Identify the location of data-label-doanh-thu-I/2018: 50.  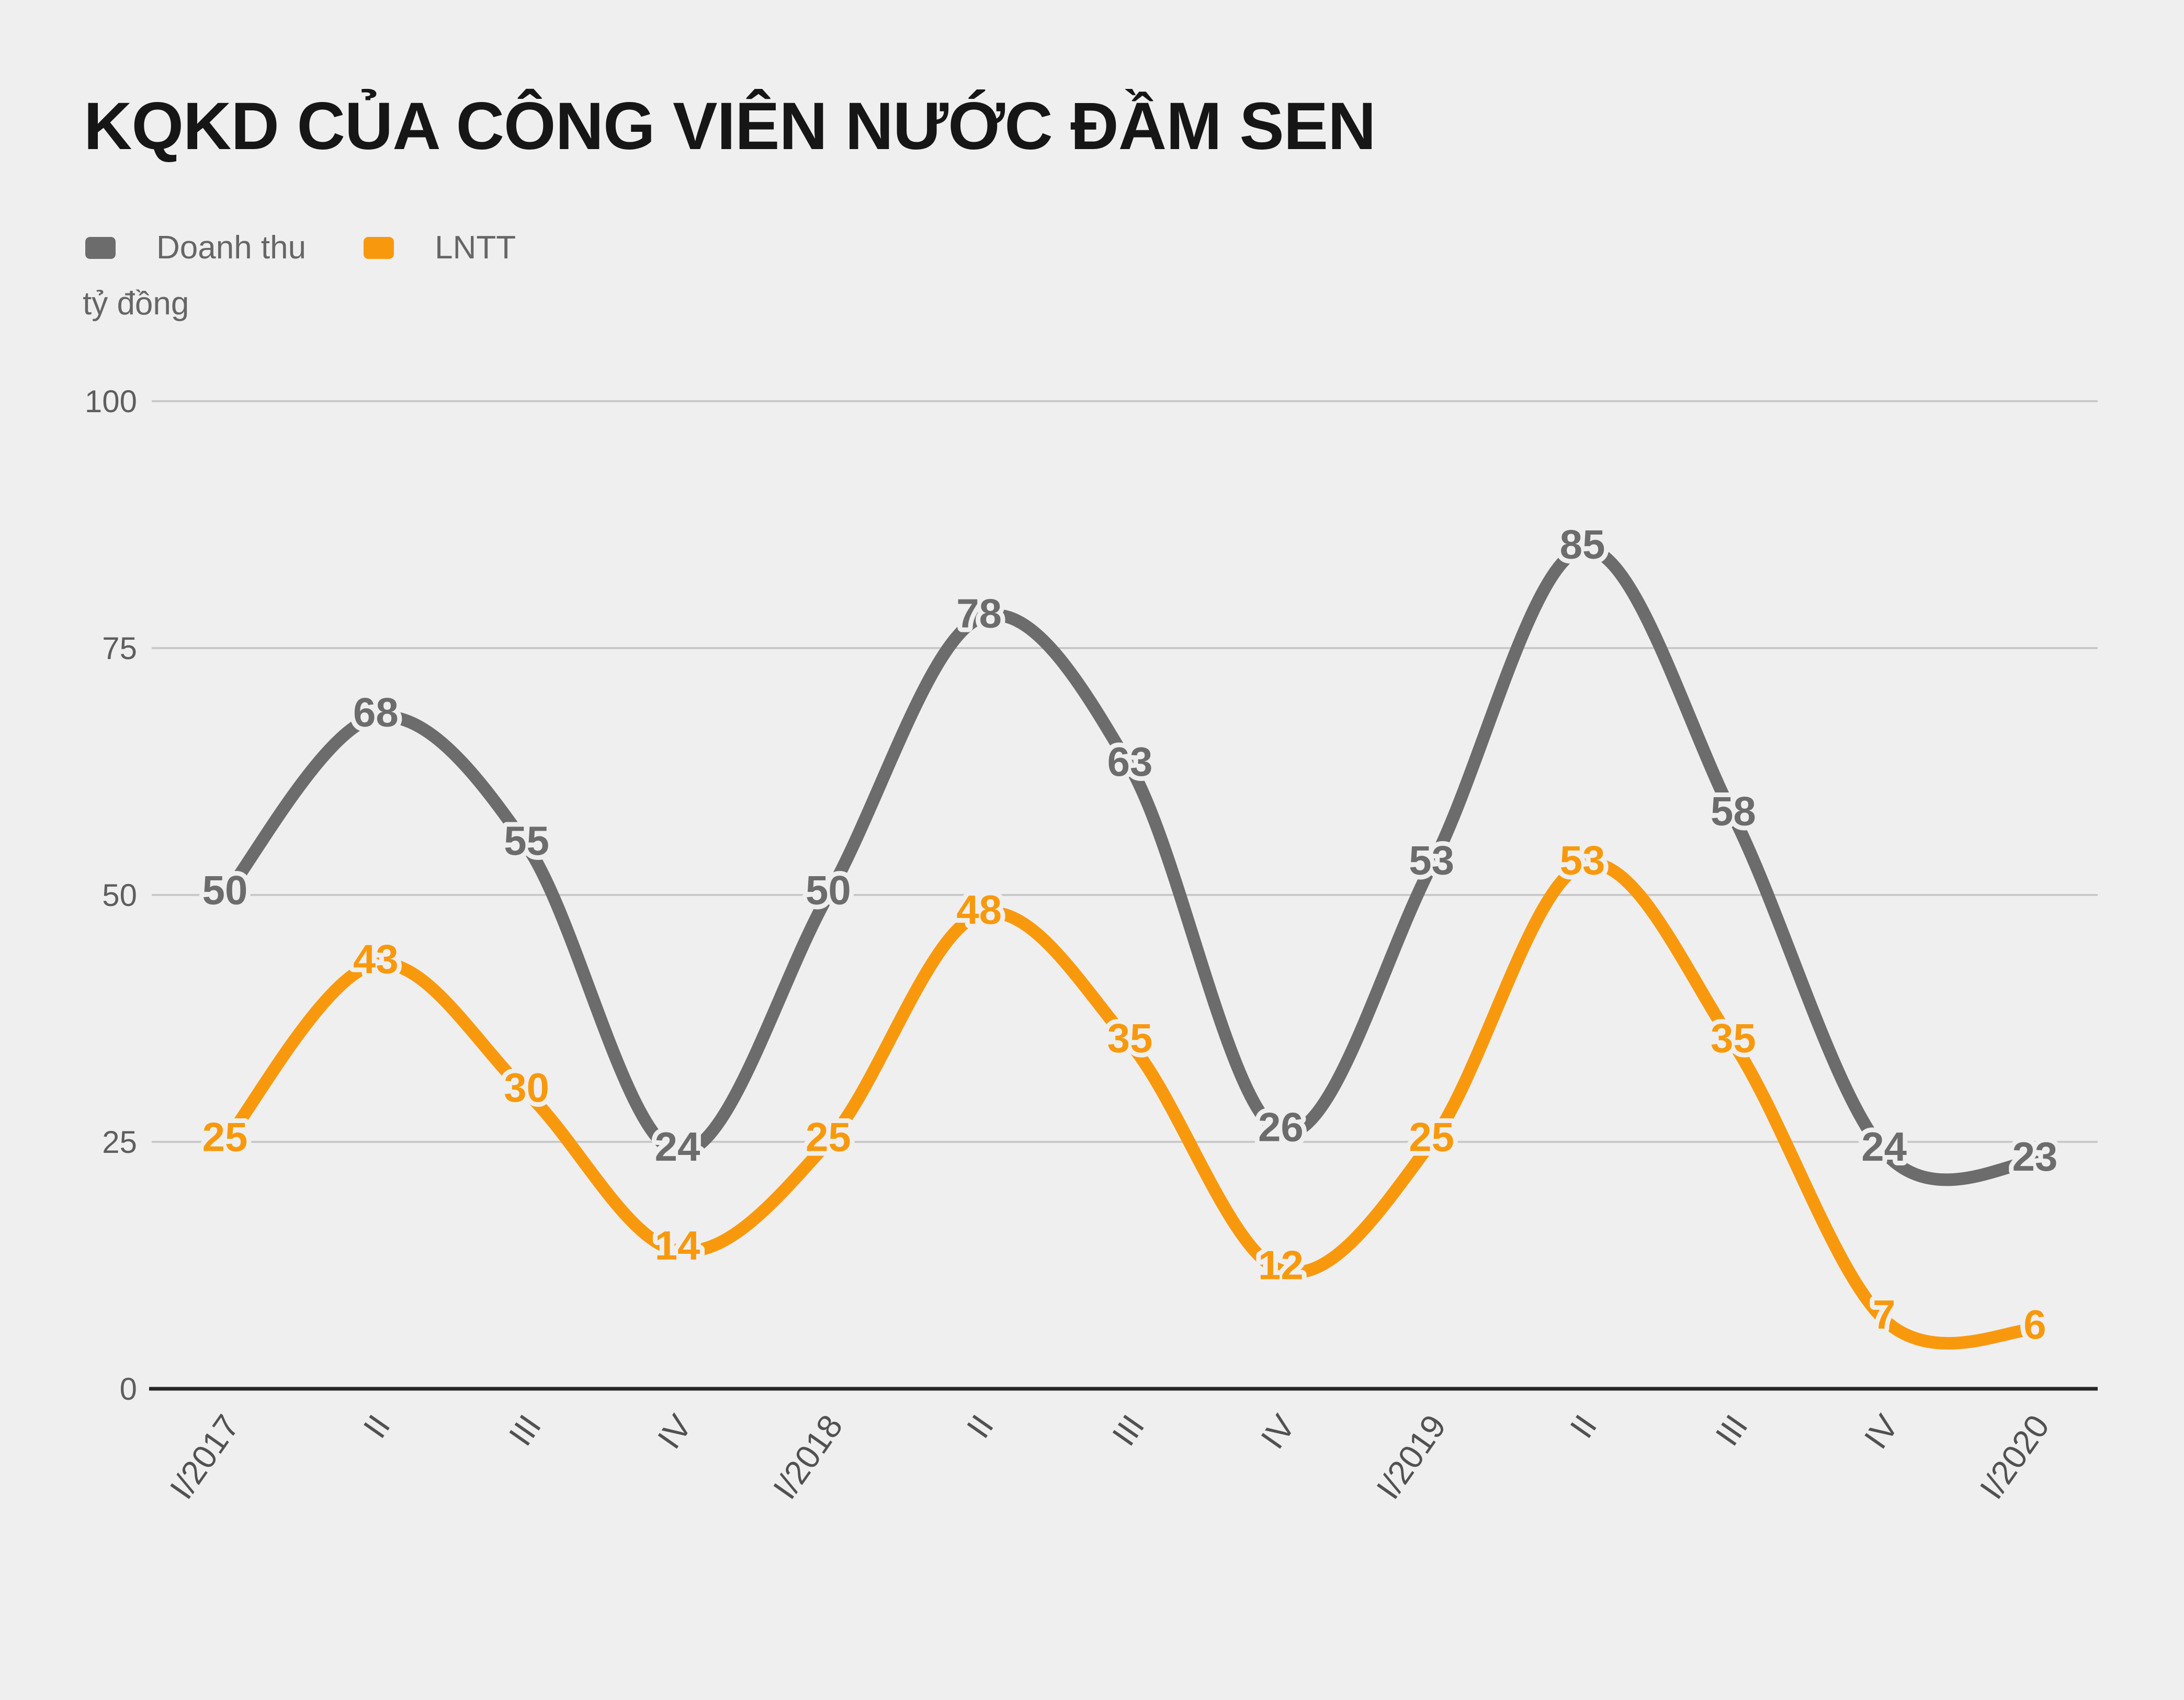
(829, 890).